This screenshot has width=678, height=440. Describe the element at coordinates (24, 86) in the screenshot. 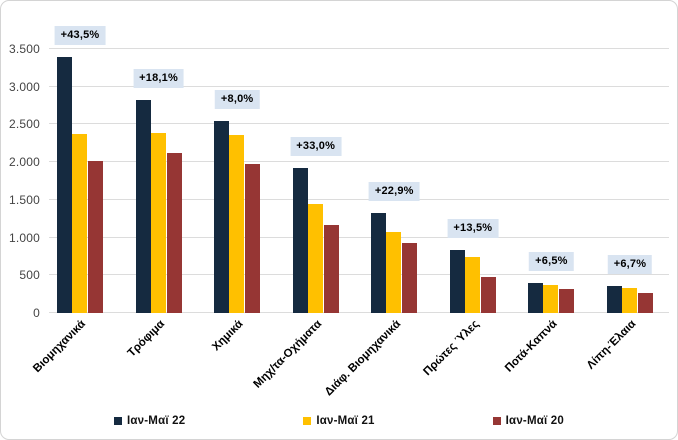

I see `y-tick-label: 3.000` at that location.